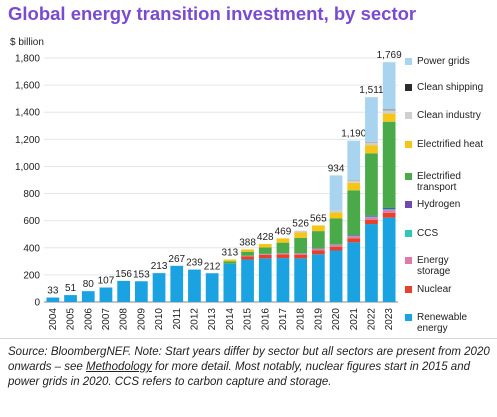 The height and width of the screenshot is (417, 497). Describe the element at coordinates (443, 61) in the screenshot. I see `legend-label-power-grids: Power grids` at that location.